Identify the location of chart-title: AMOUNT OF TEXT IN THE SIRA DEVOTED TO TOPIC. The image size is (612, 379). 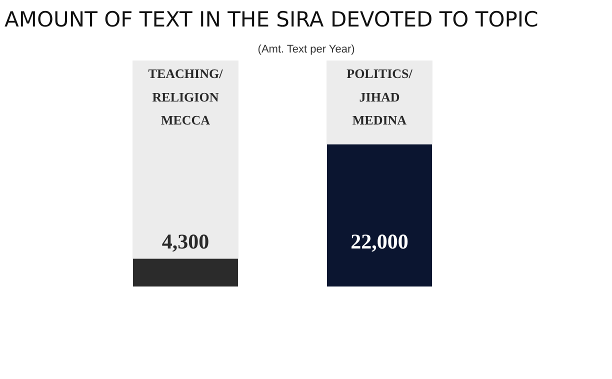
(271, 20).